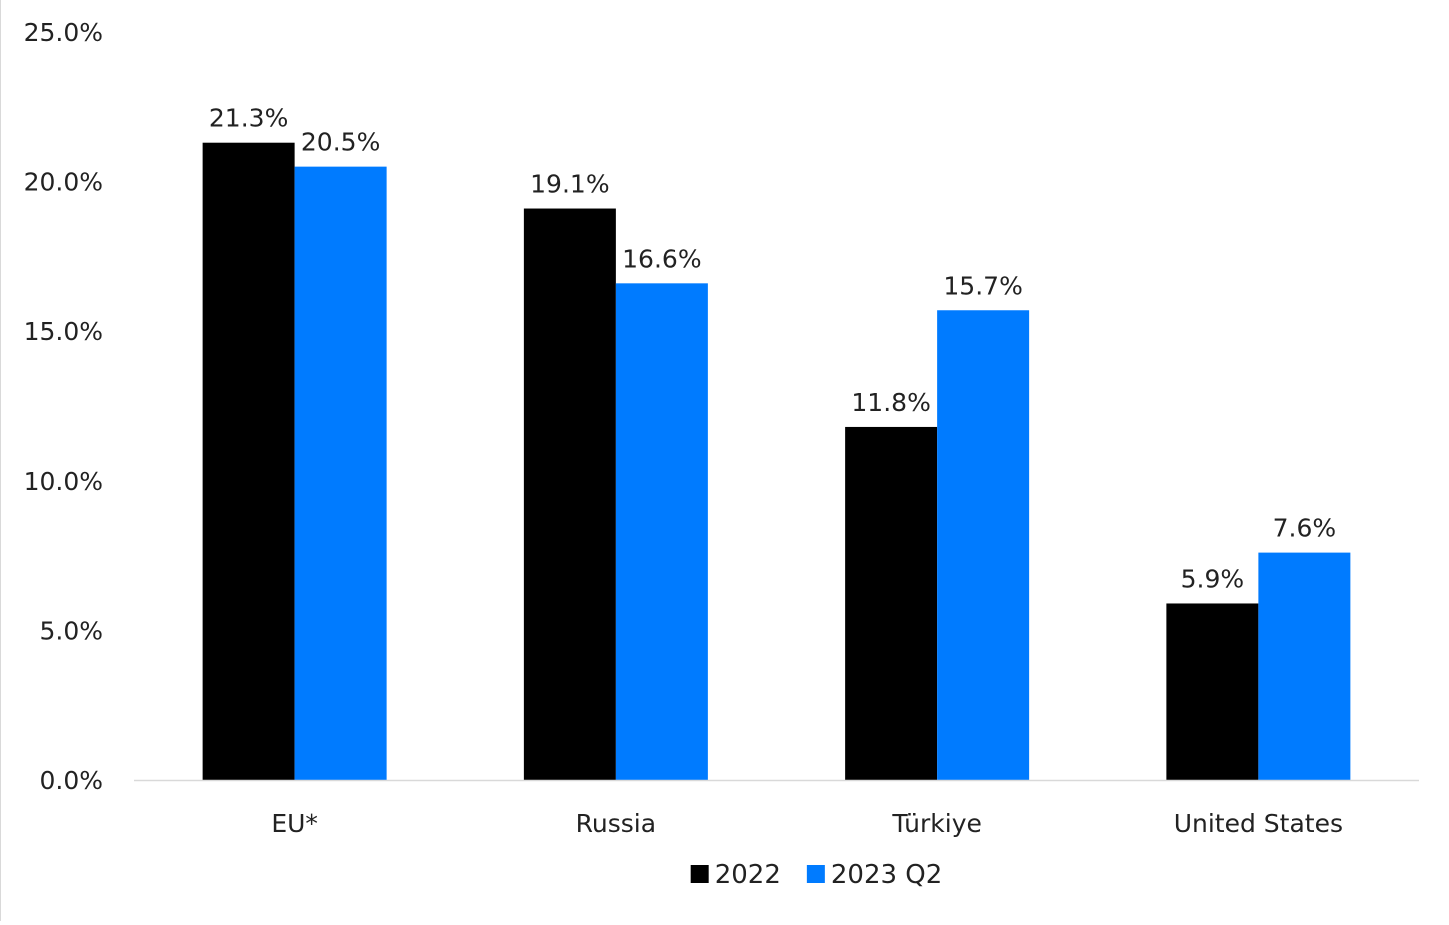  Describe the element at coordinates (71, 780) in the screenshot. I see `y-tick-label: 0.0%` at that location.